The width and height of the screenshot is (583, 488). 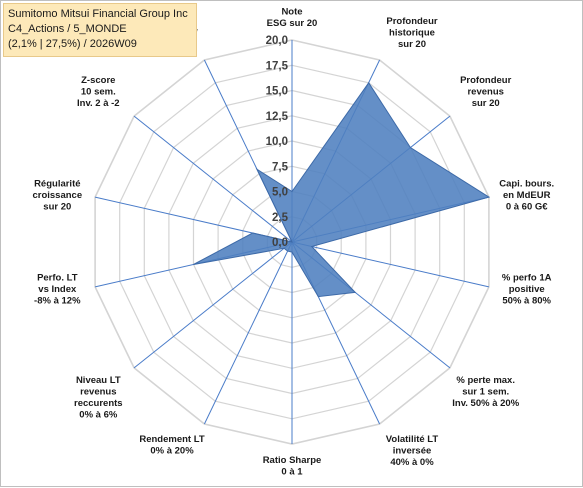 I want to click on tick-label: 0,0, so click(x=280, y=243).